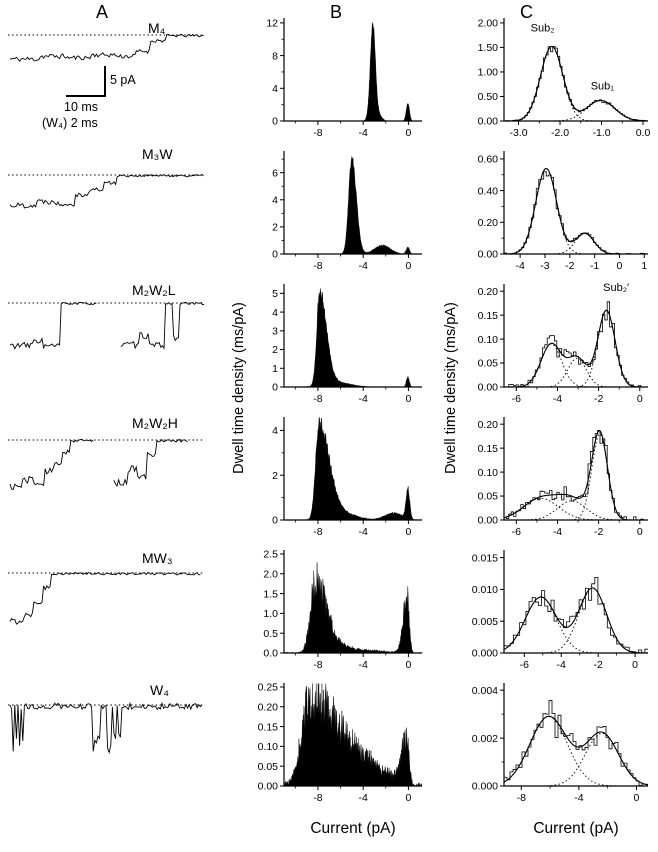  I want to click on hist-c-mw3: 0.000 0.005 0.010 0.015 -6 -4 -2 0, so click(560, 610).